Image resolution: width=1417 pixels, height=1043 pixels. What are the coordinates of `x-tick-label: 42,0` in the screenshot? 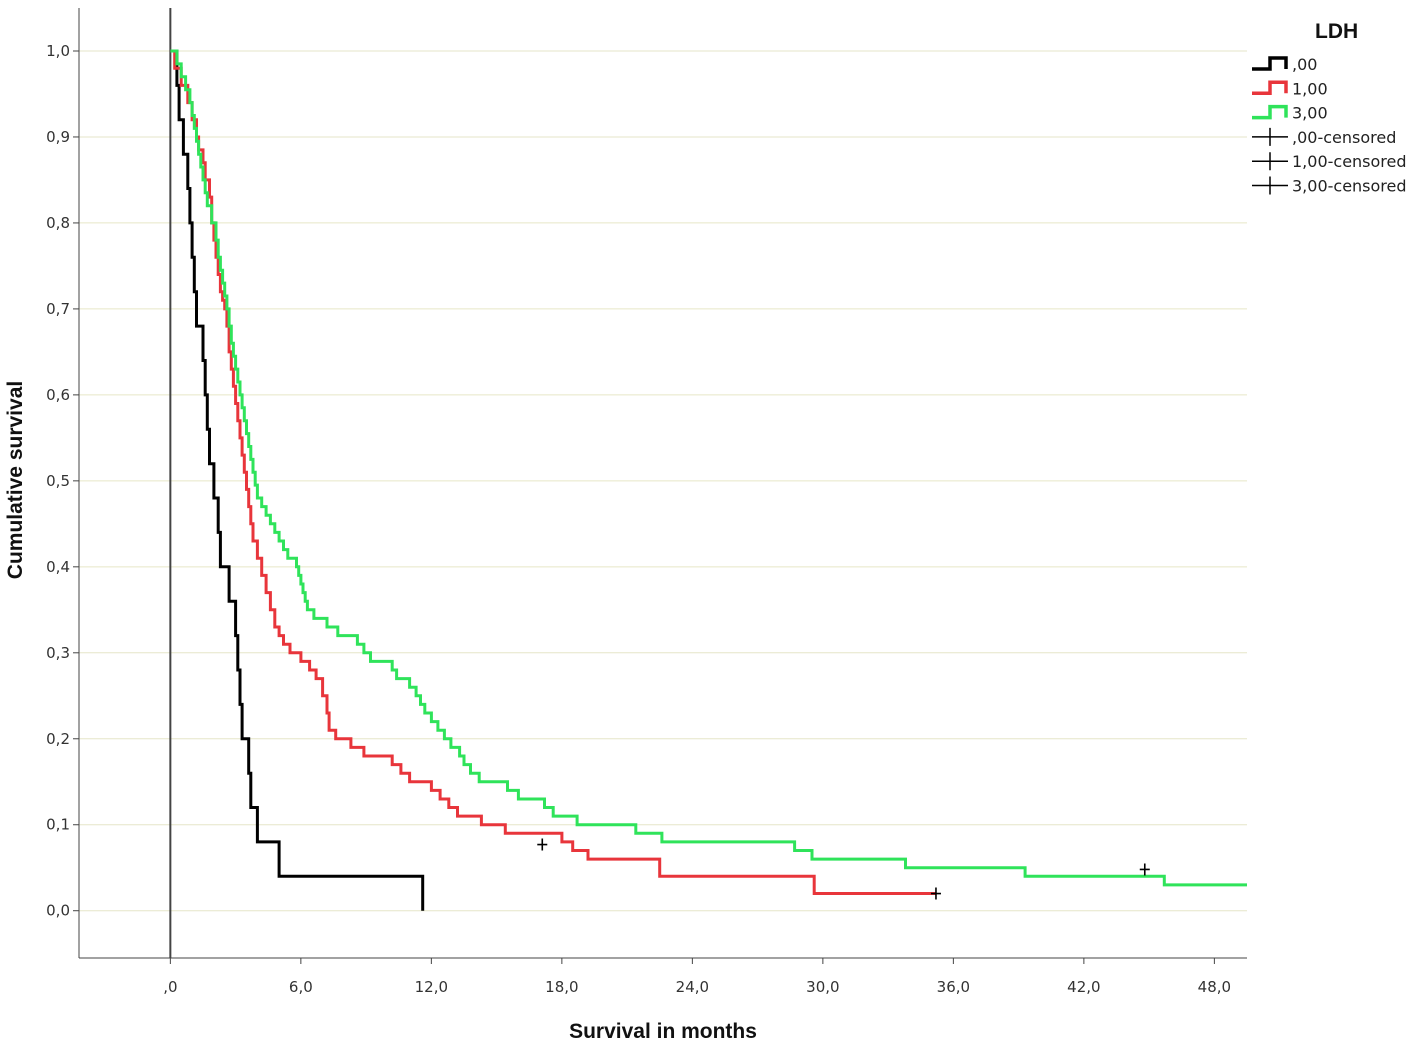 It's located at (1083, 987).